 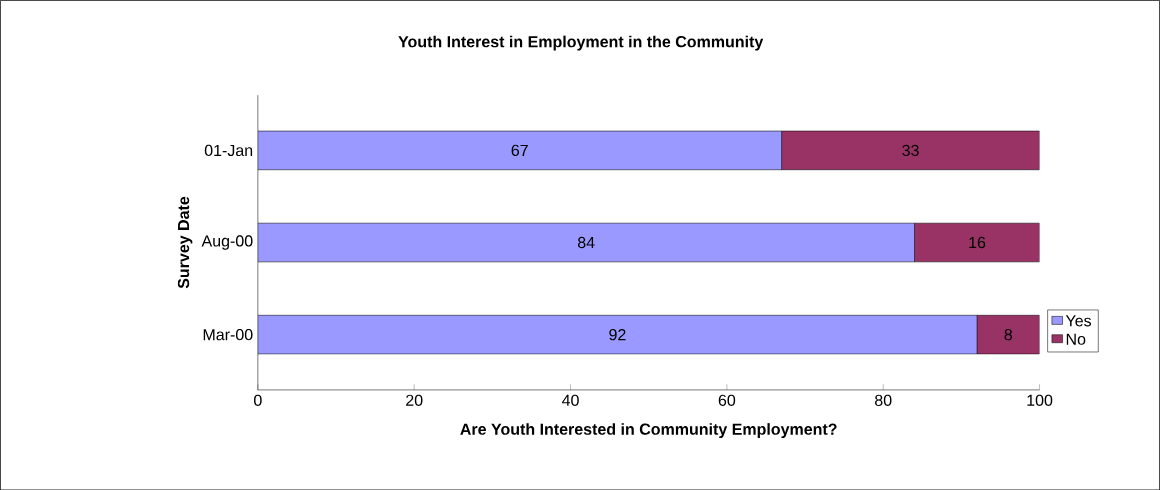 I want to click on y-tick-label: Mar-00, so click(x=228, y=334).